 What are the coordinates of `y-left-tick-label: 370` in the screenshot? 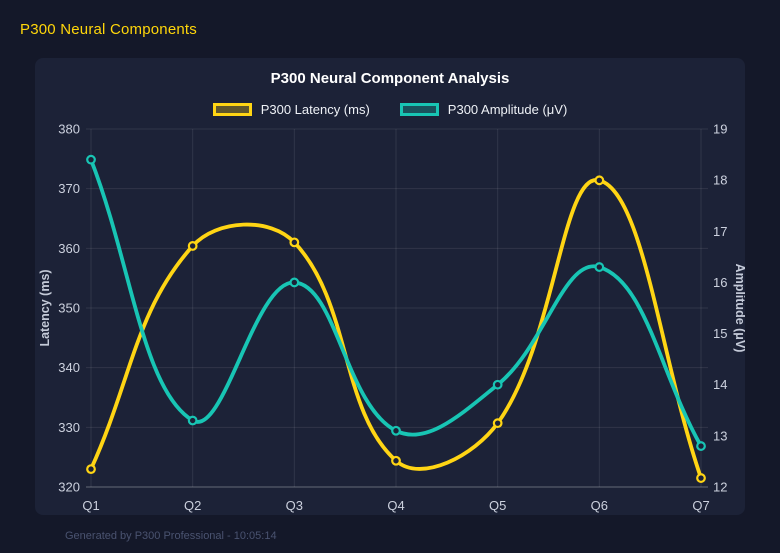 It's located at (69, 188).